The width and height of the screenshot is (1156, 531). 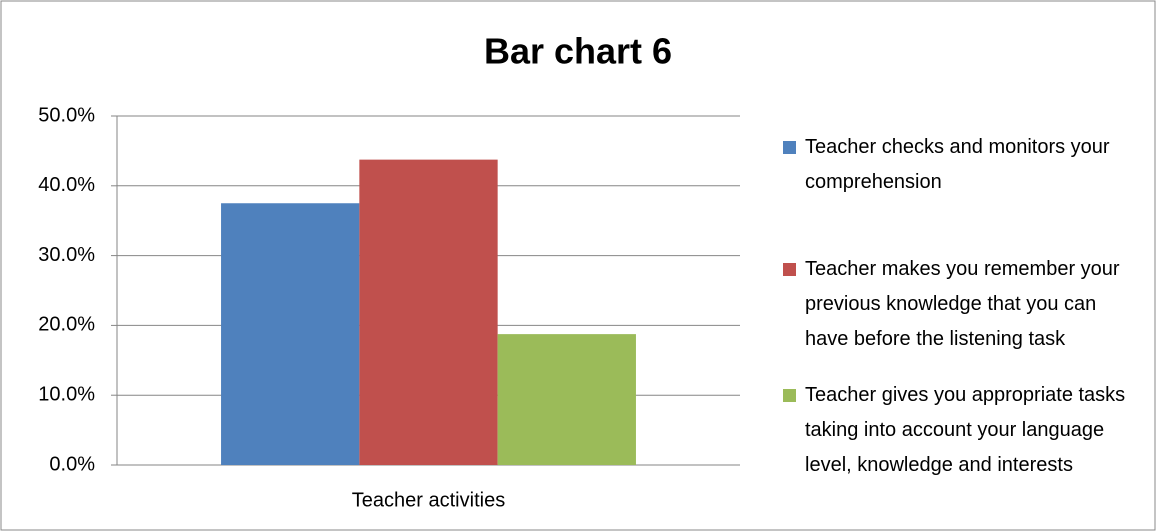 I want to click on y-tick-label: 0.0%, so click(x=72, y=464).